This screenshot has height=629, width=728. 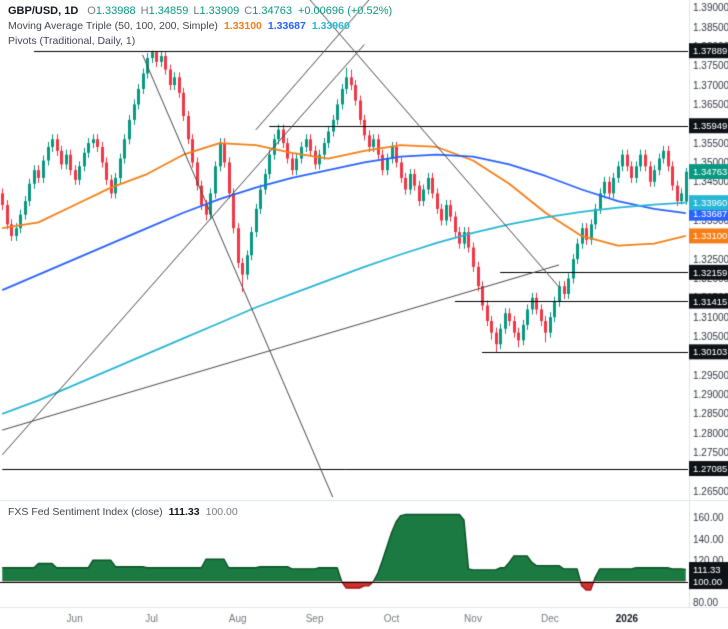 What do you see at coordinates (72, 41) in the screenshot?
I see `pivots-indicator-title: Pivots (Traditional, Daily, 1)` at bounding box center [72, 41].